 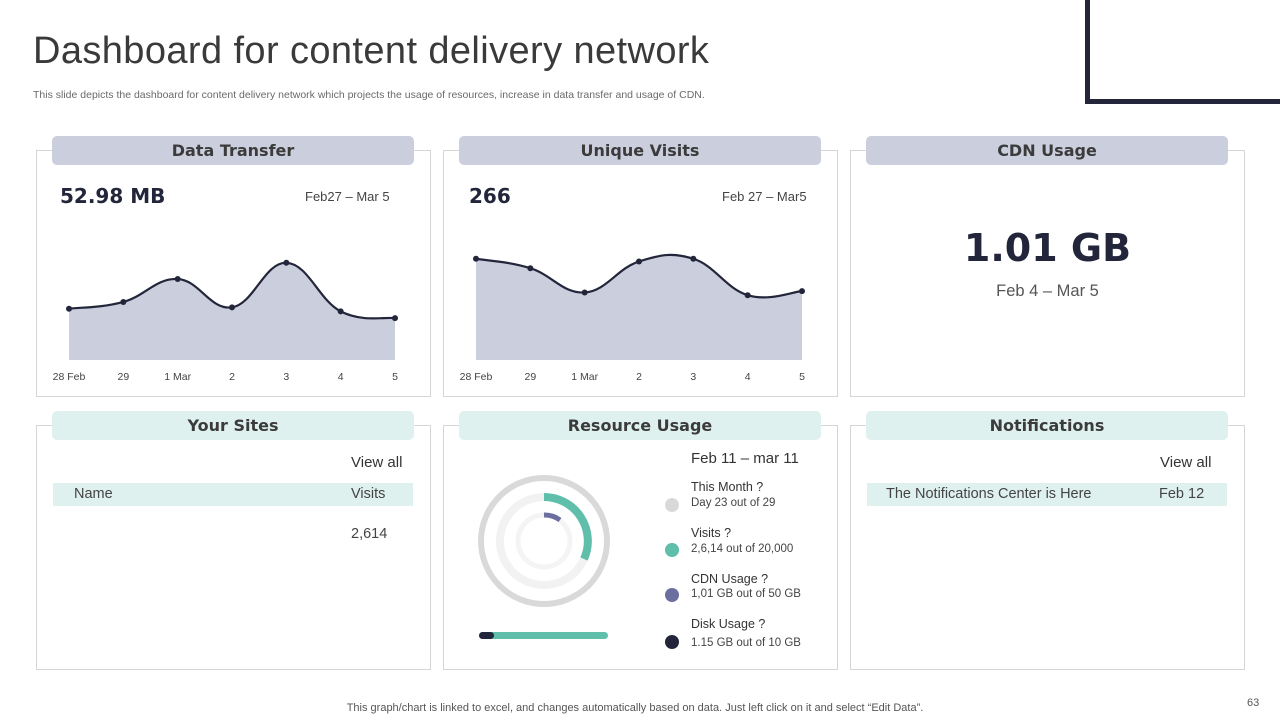 What do you see at coordinates (1253, 703) in the screenshot?
I see `page-number: 63` at bounding box center [1253, 703].